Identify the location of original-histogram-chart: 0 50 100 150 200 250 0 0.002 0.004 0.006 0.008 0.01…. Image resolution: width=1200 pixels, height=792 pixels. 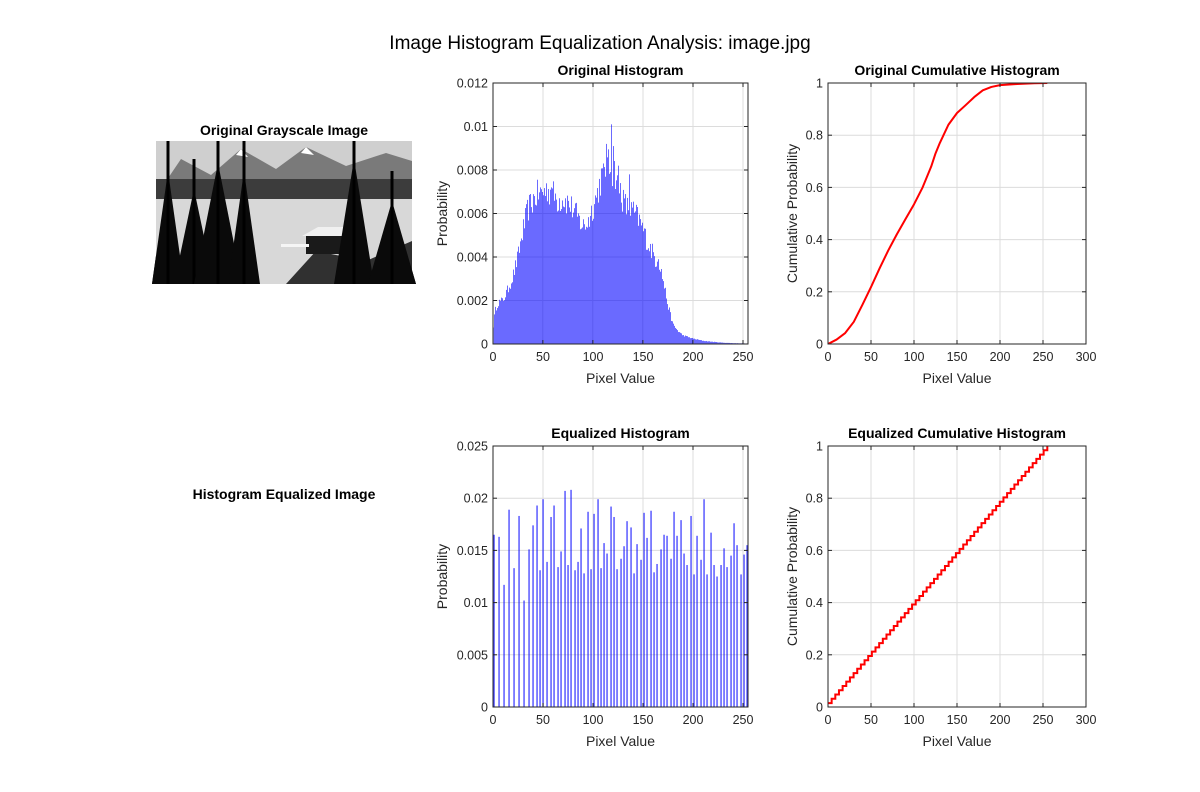
(593, 224).